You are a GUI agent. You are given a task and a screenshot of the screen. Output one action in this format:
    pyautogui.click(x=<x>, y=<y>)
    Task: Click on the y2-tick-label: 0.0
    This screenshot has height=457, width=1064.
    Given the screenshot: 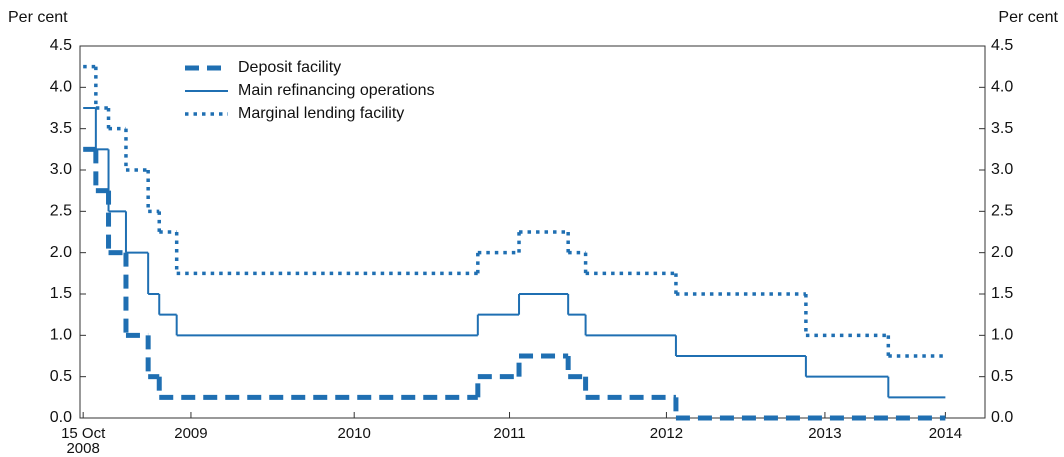 What is the action you would take?
    pyautogui.click(x=1002, y=417)
    